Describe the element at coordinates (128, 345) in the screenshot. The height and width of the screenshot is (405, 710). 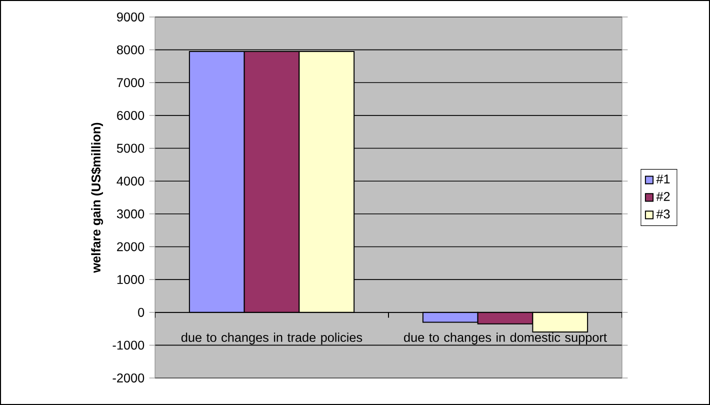
I see `y-tick-label: -1000` at that location.